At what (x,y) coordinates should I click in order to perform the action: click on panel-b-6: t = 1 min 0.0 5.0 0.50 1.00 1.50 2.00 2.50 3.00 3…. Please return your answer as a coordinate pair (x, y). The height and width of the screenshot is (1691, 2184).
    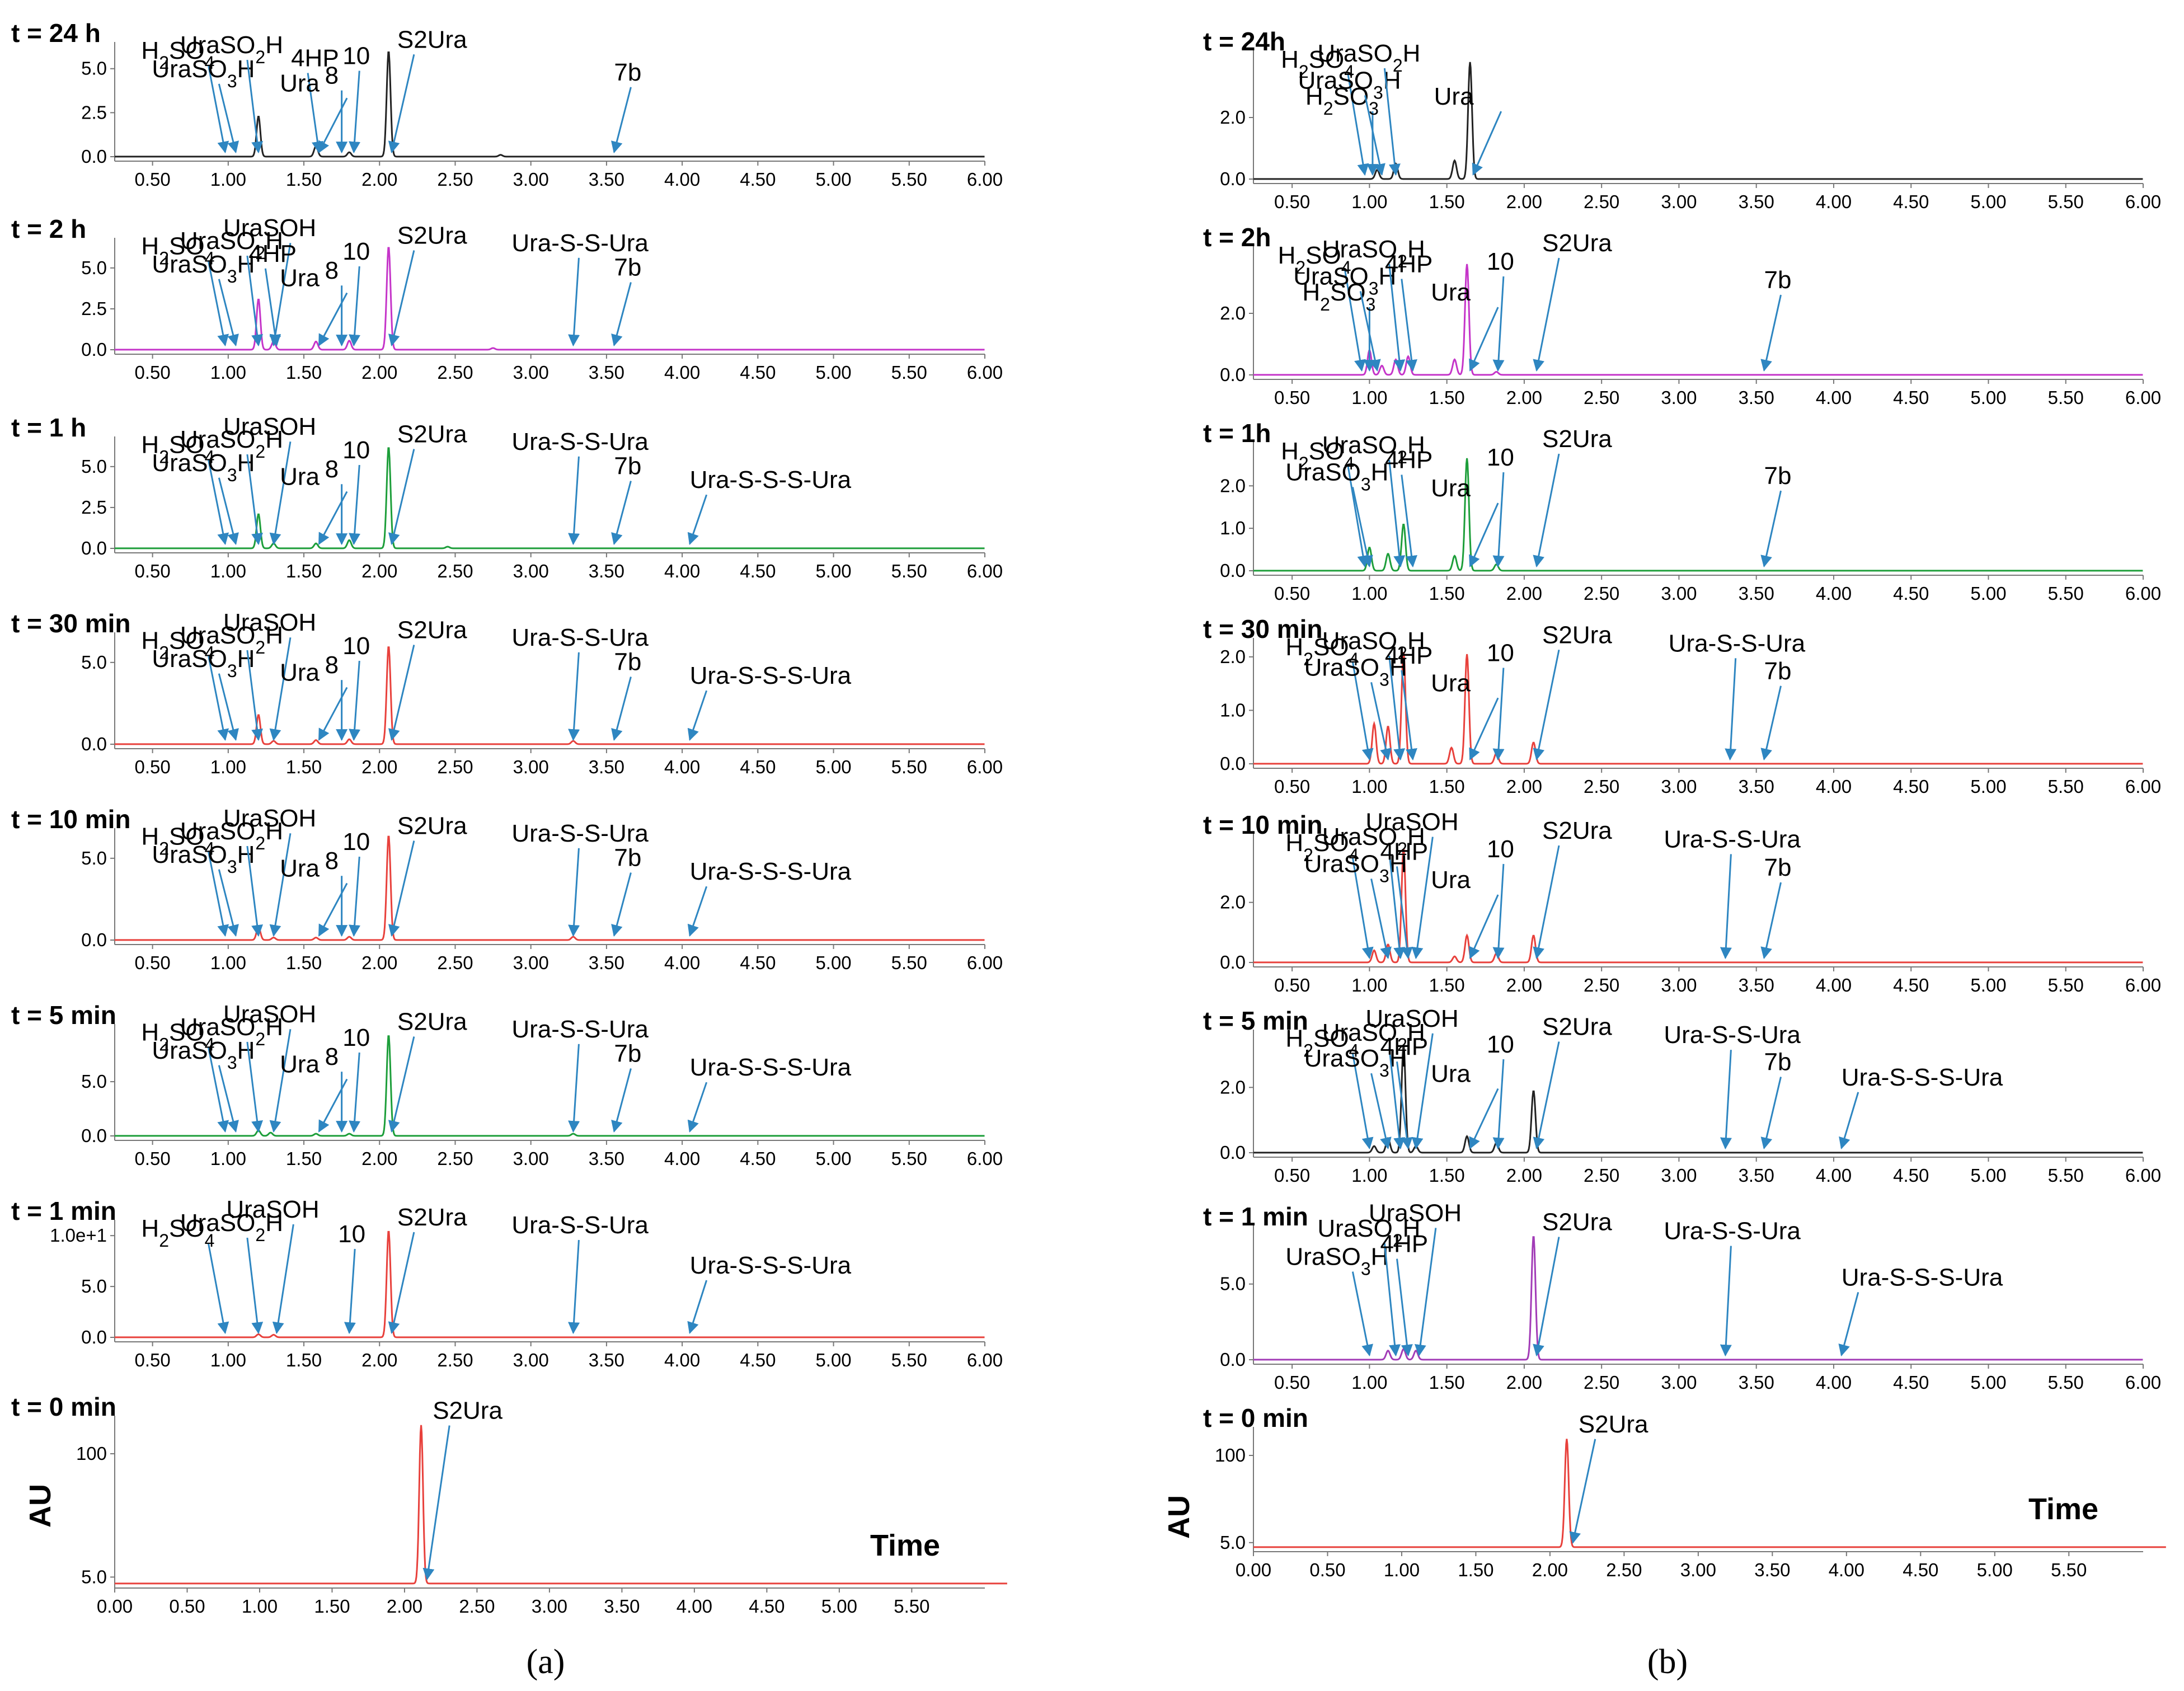
    Looking at the image, I should click on (1682, 1296).